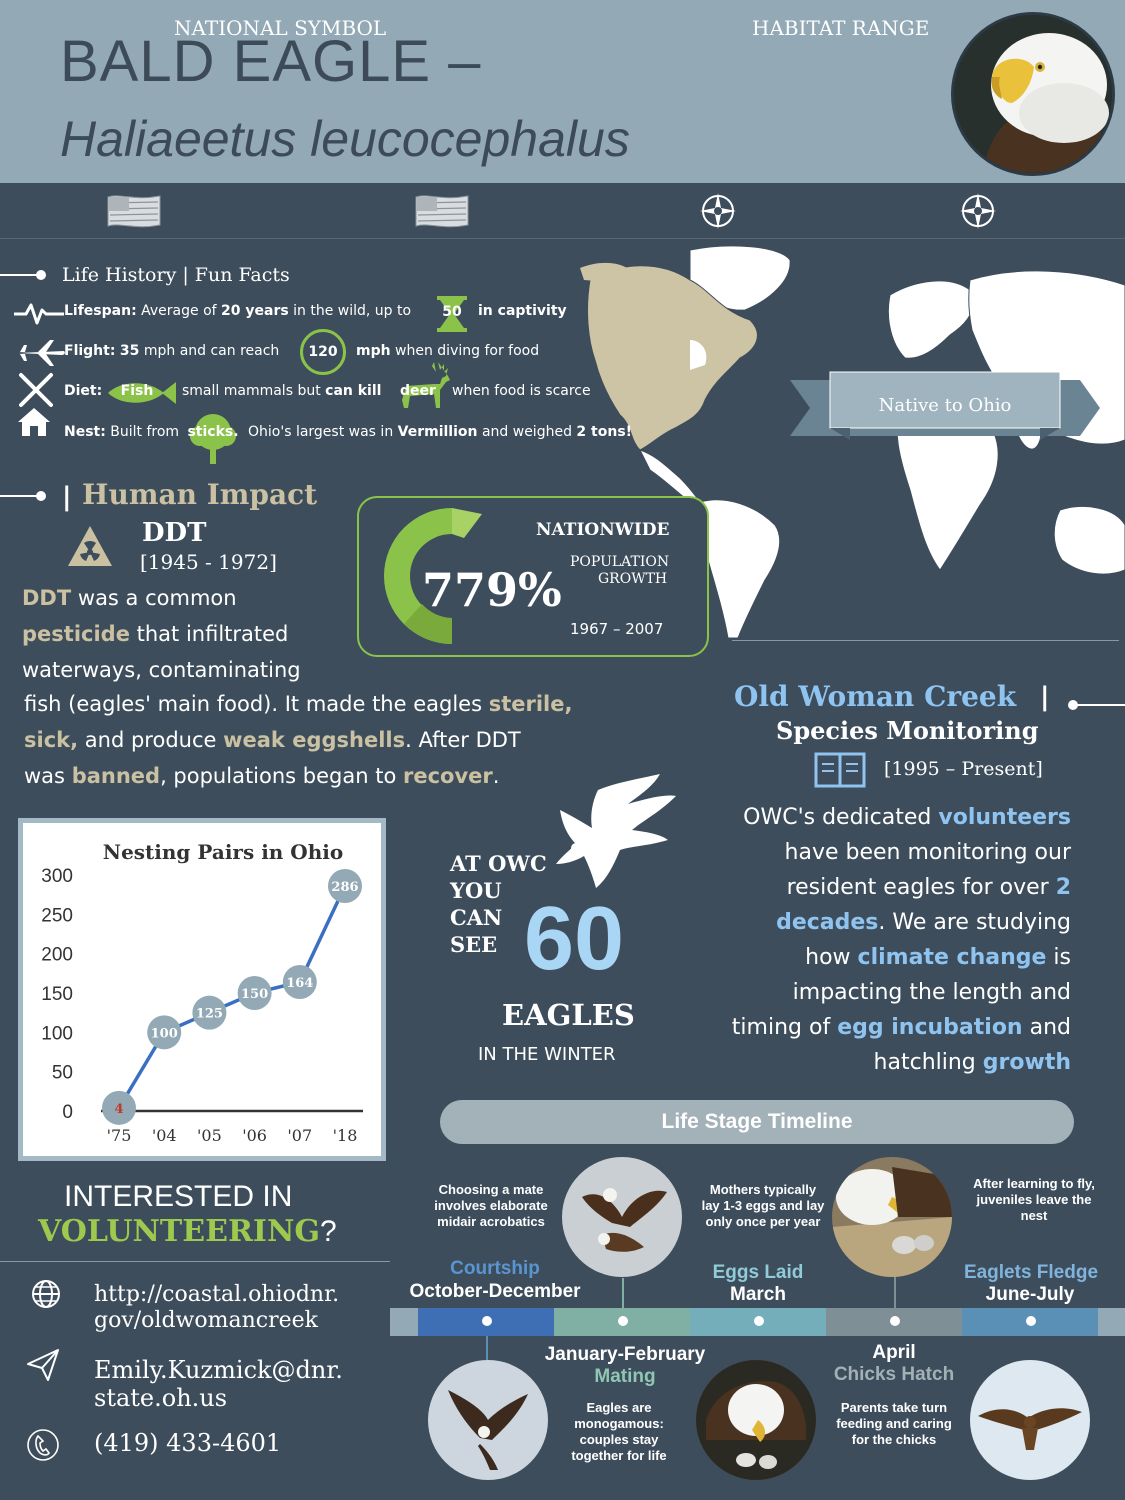 Image resolution: width=1125 pixels, height=1500 pixels. I want to click on diet-row: small mammals but can kill, so click(281, 391).